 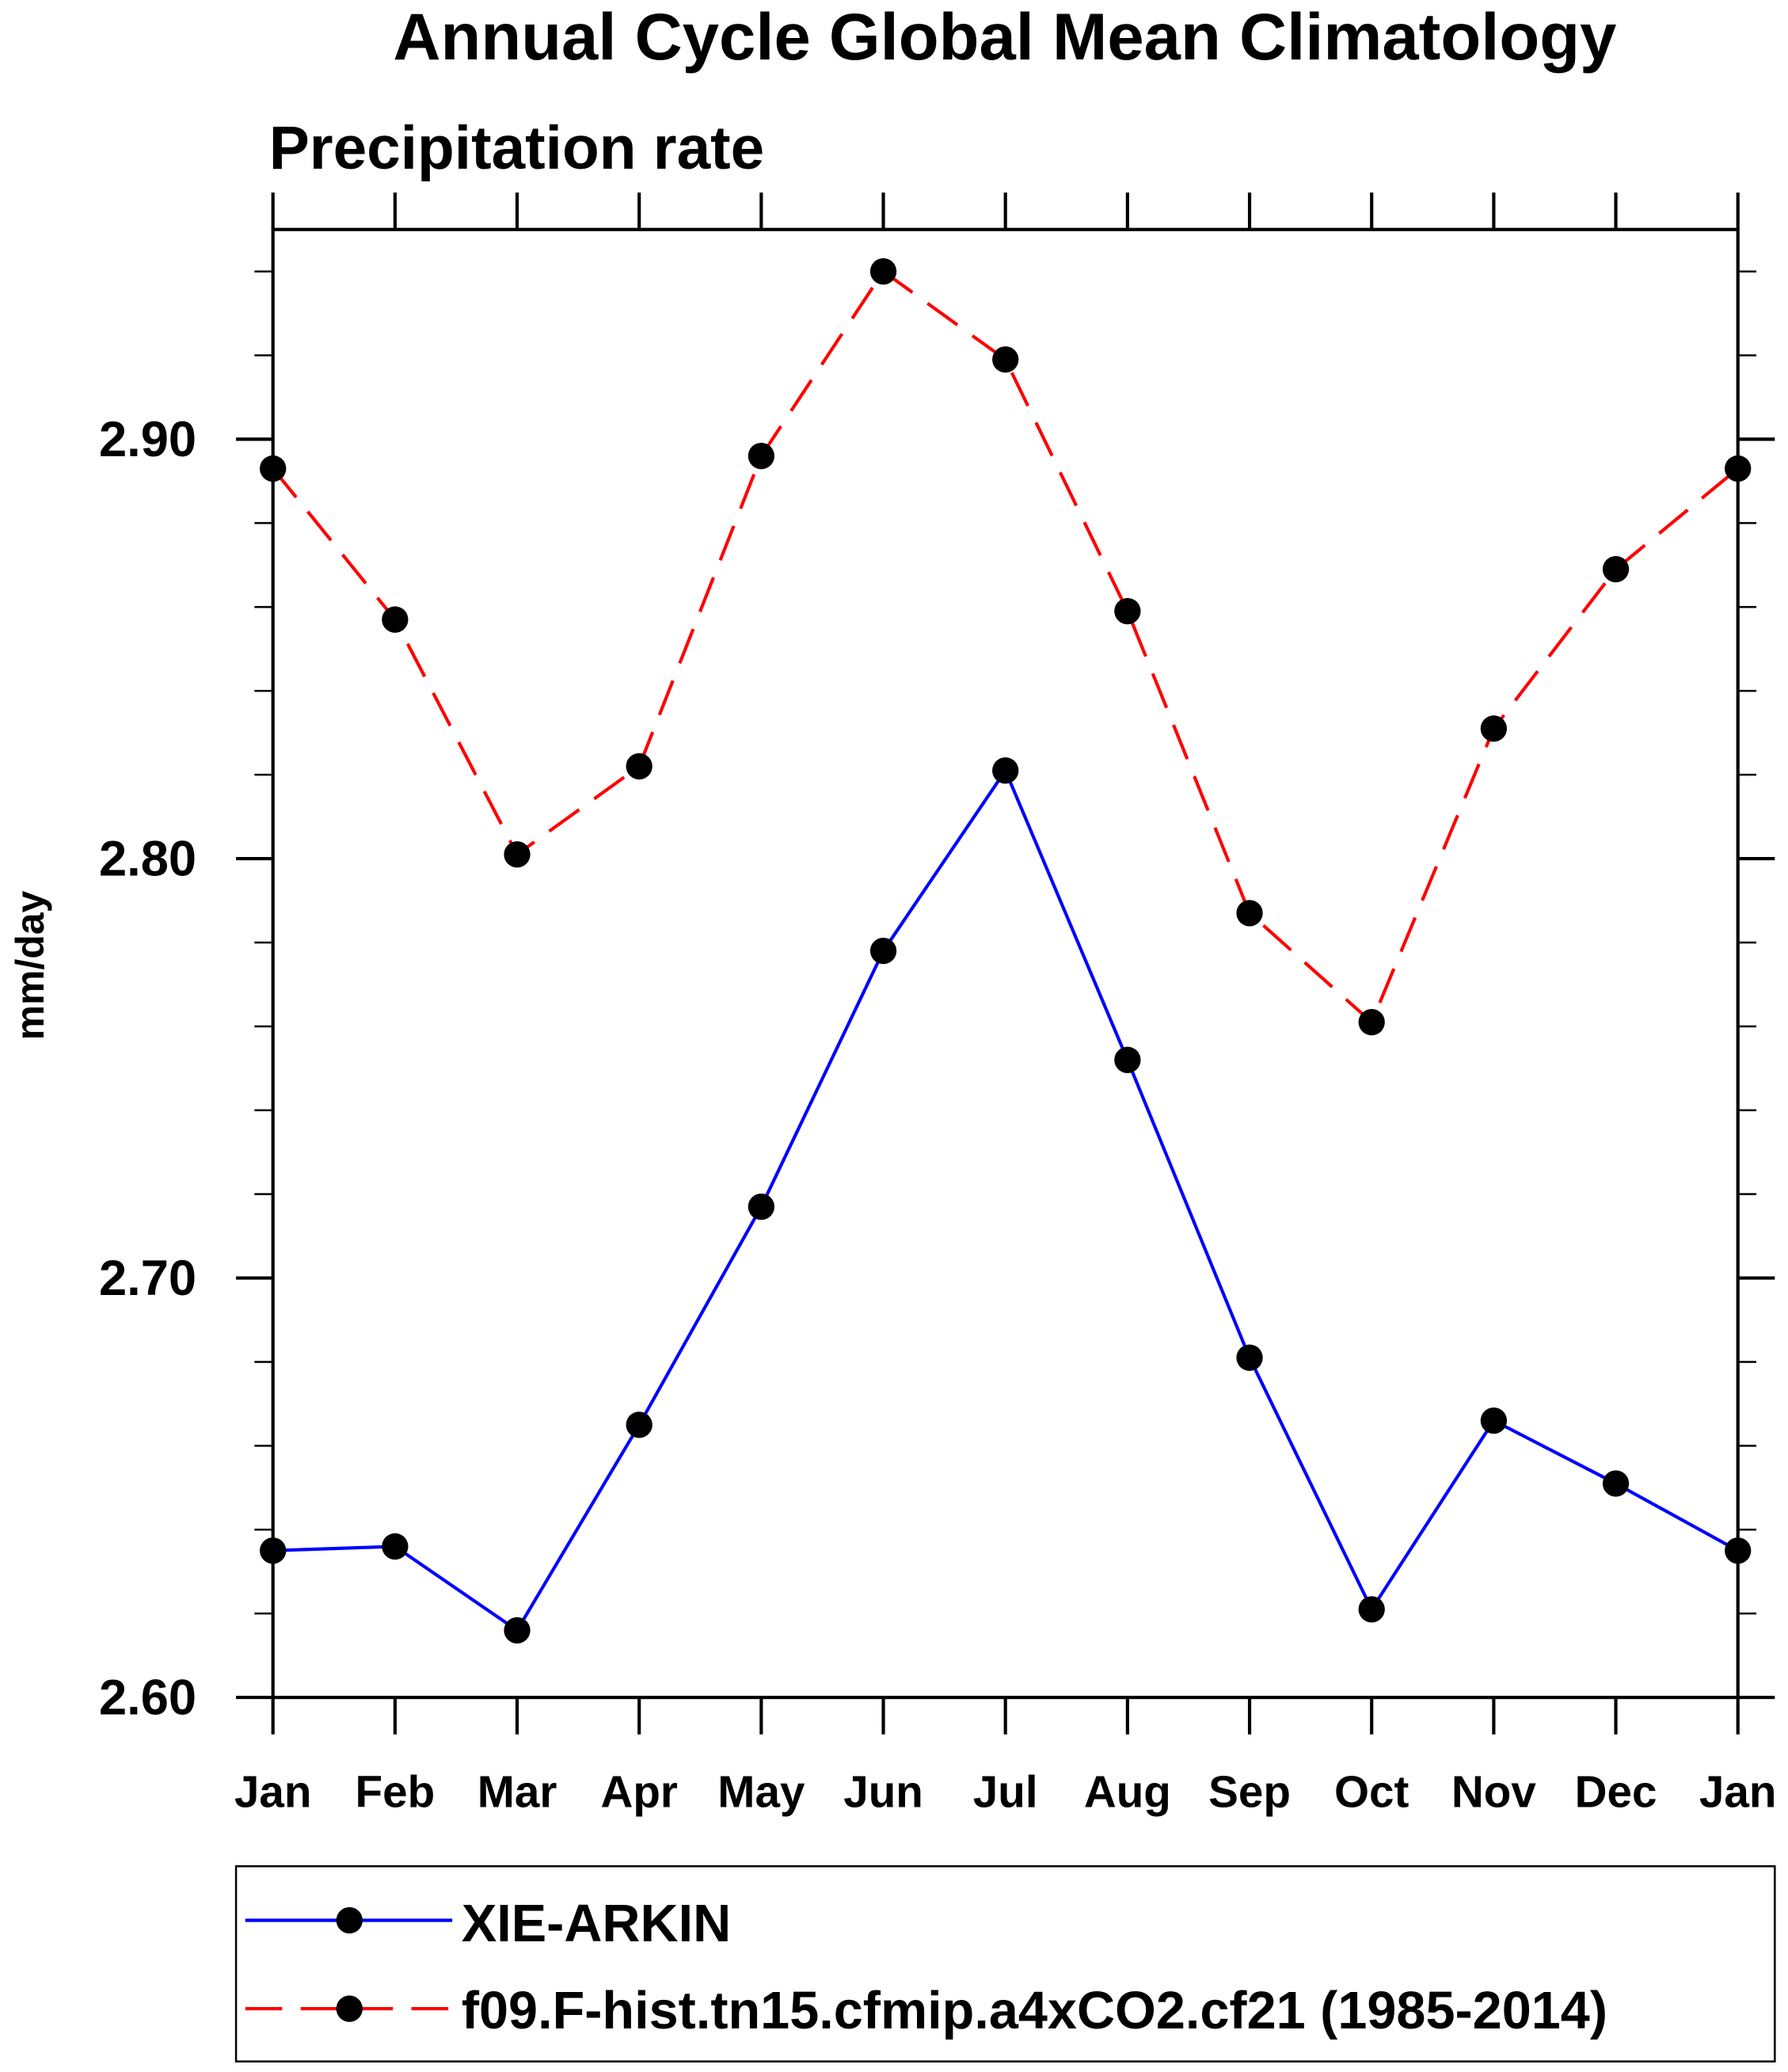 What do you see at coordinates (1127, 1791) in the screenshot?
I see `x-tick-label: Aug` at bounding box center [1127, 1791].